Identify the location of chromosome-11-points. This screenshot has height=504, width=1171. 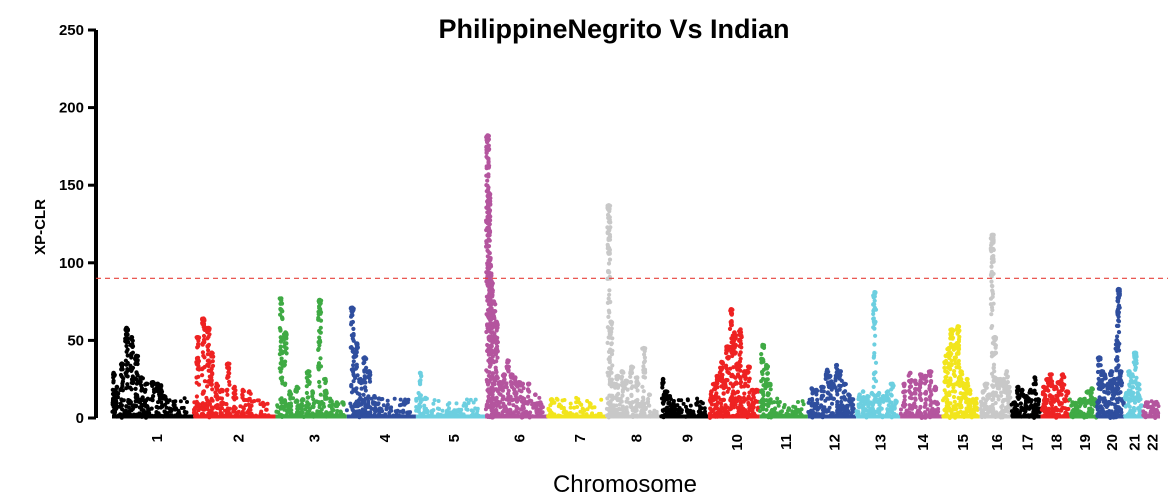
(783, 381).